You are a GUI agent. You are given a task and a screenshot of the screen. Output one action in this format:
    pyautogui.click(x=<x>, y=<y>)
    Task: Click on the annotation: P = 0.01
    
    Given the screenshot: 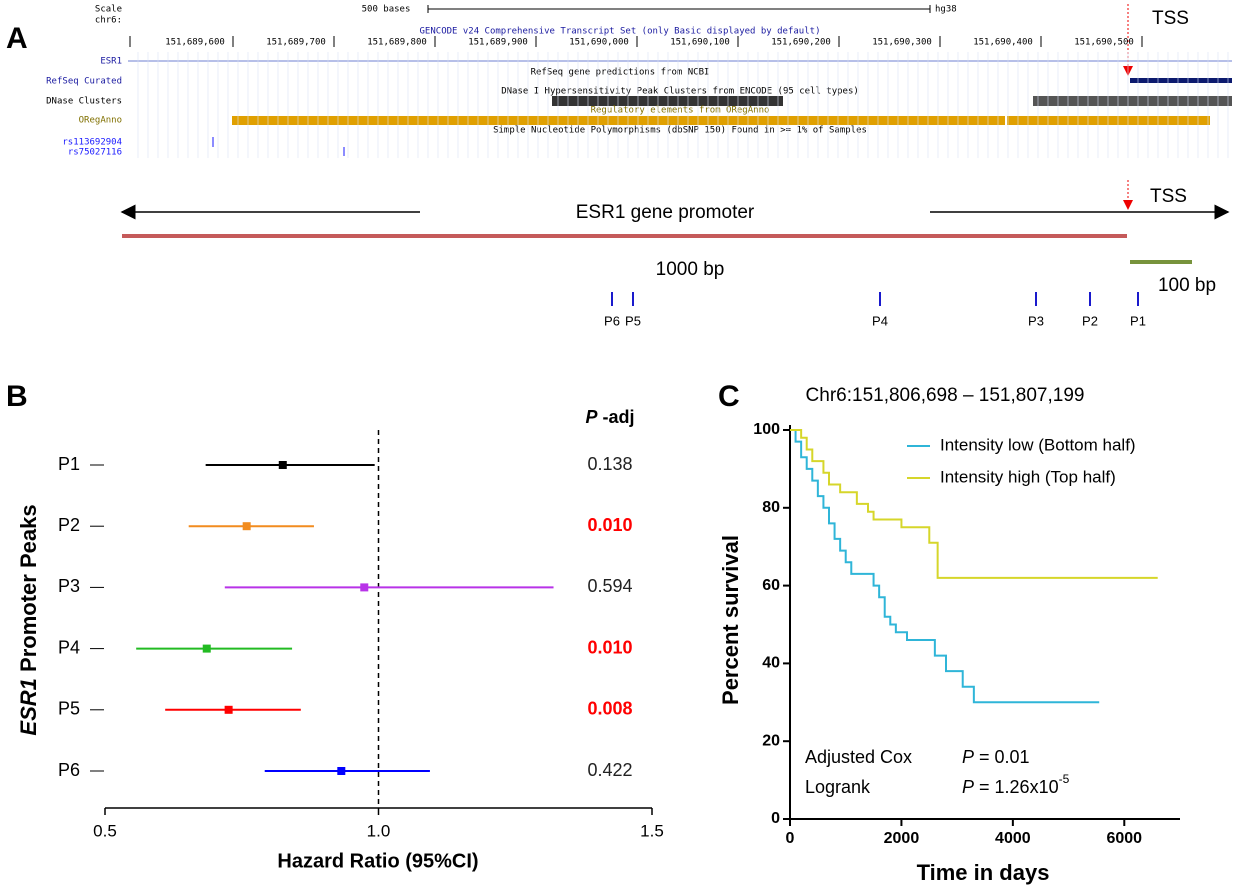 What is the action you would take?
    pyautogui.click(x=996, y=757)
    